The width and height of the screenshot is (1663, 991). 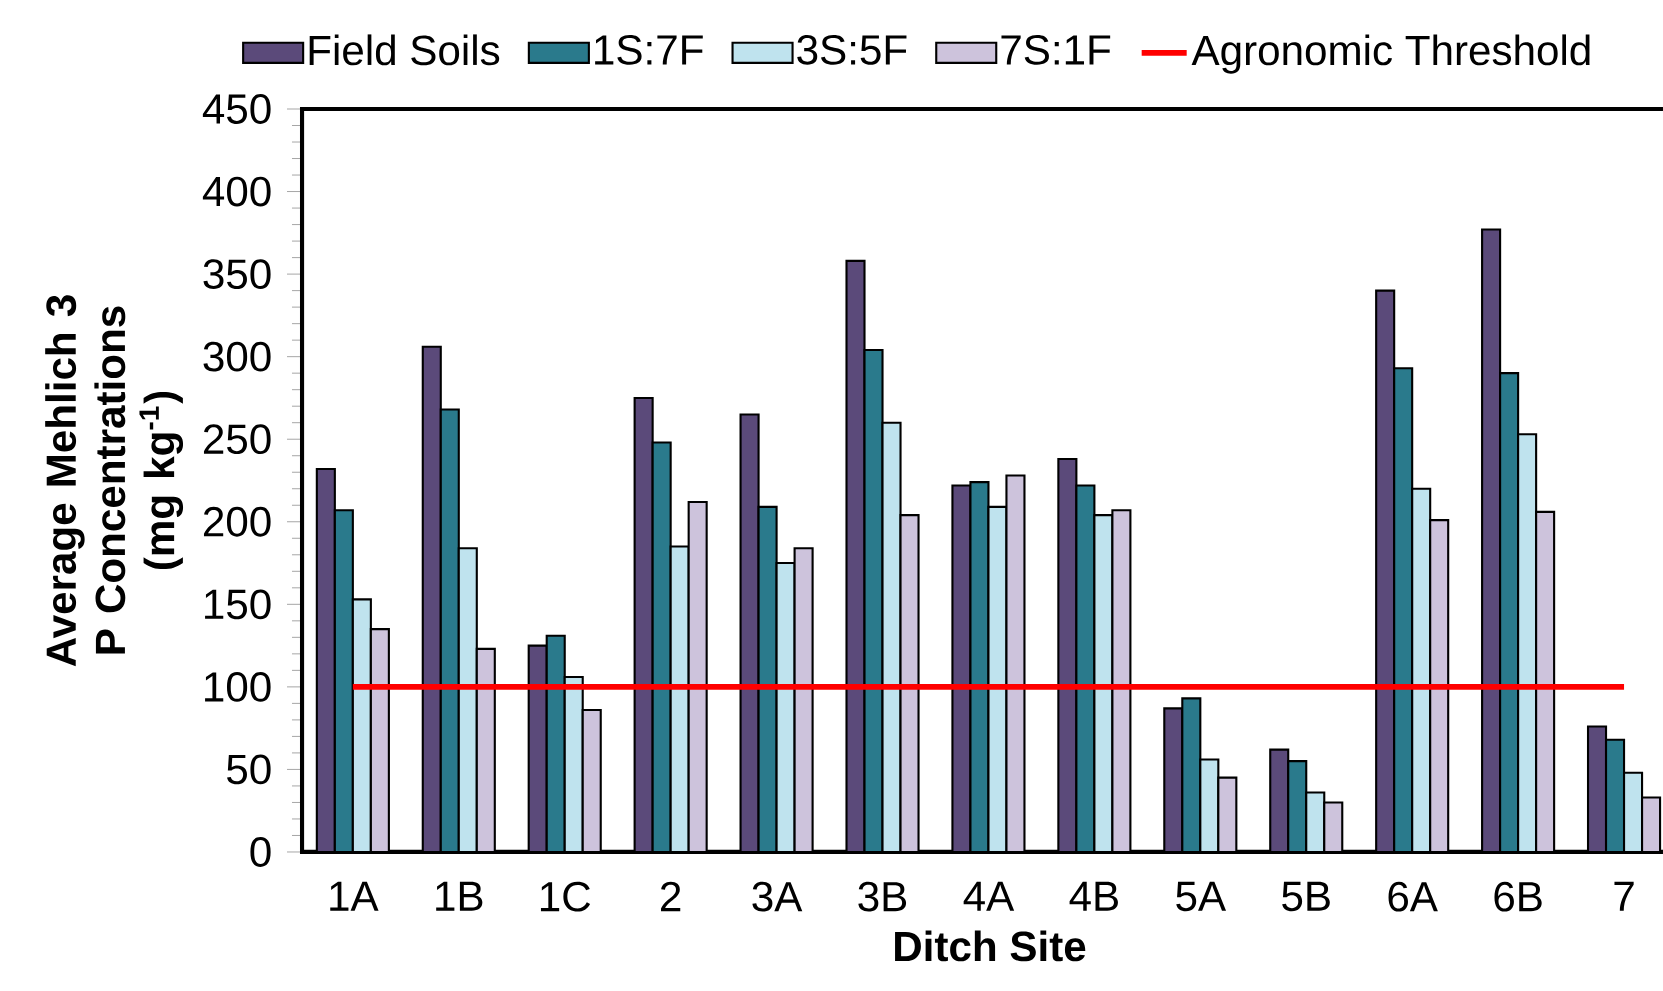 What do you see at coordinates (1056, 49) in the screenshot?
I see `legend-label: 7S:1F` at bounding box center [1056, 49].